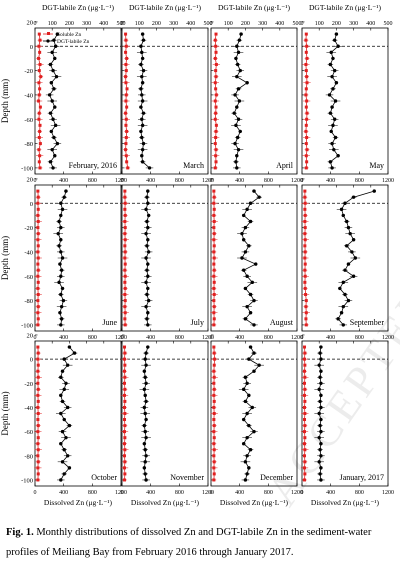  Describe the element at coordinates (121, 24) in the screenshot. I see `x-top-tick-label: 500` at that location.